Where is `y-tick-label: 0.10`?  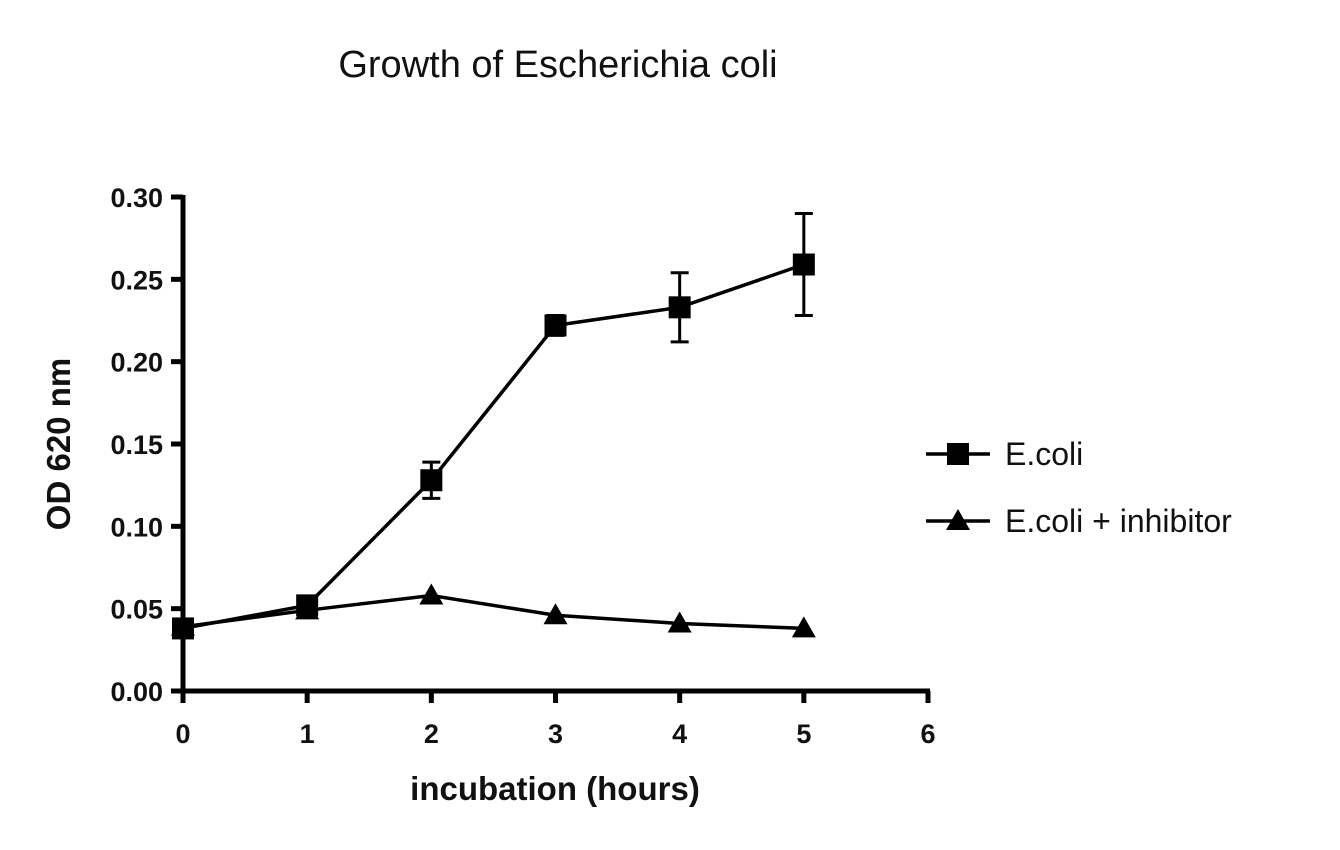
y-tick-label: 0.10 is located at coordinates (136, 527).